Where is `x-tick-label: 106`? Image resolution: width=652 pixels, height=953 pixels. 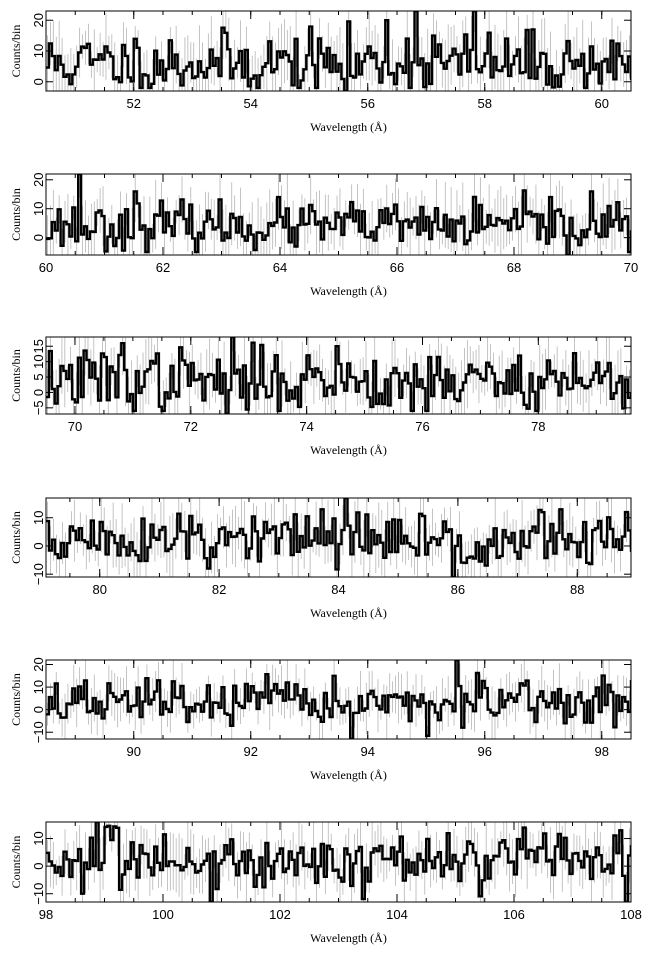 x-tick-label: 106 is located at coordinates (514, 914).